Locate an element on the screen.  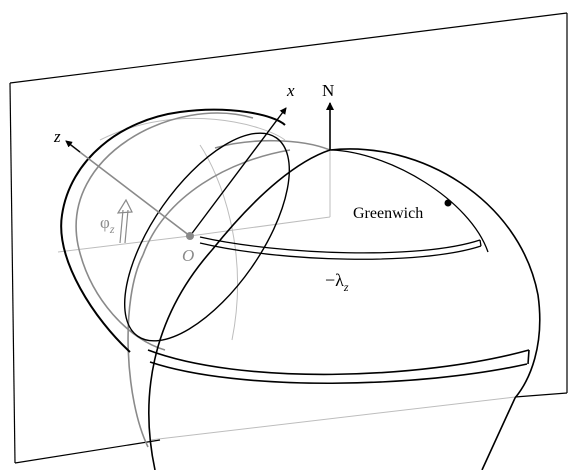
lambda-arc is located at coordinates (340, 248).